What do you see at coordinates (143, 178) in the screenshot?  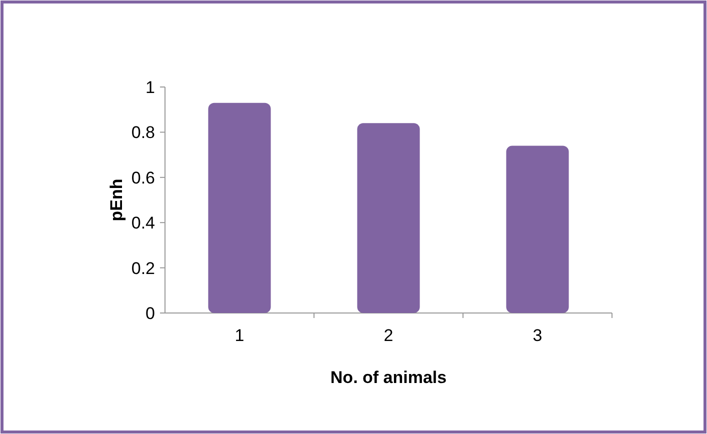 I see `y-tick-label: 0.6` at bounding box center [143, 178].